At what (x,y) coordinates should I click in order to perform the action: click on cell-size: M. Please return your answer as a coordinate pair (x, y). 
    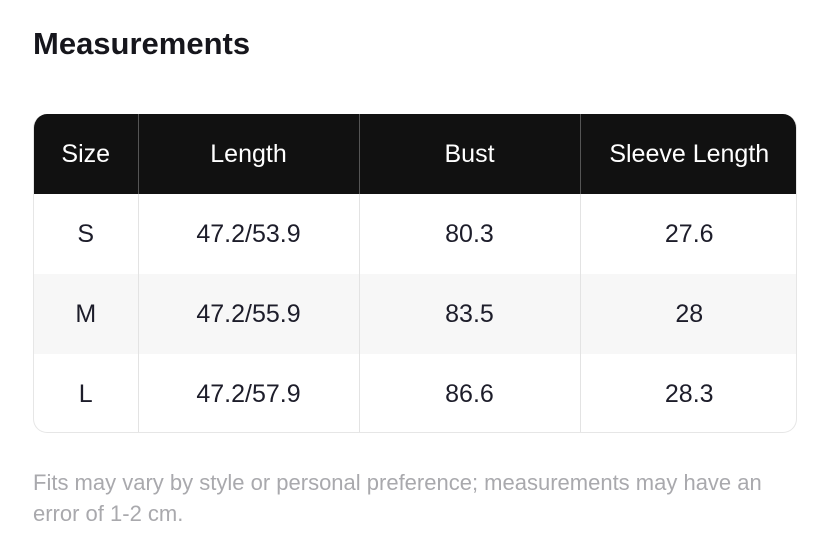
    Looking at the image, I should click on (86, 314).